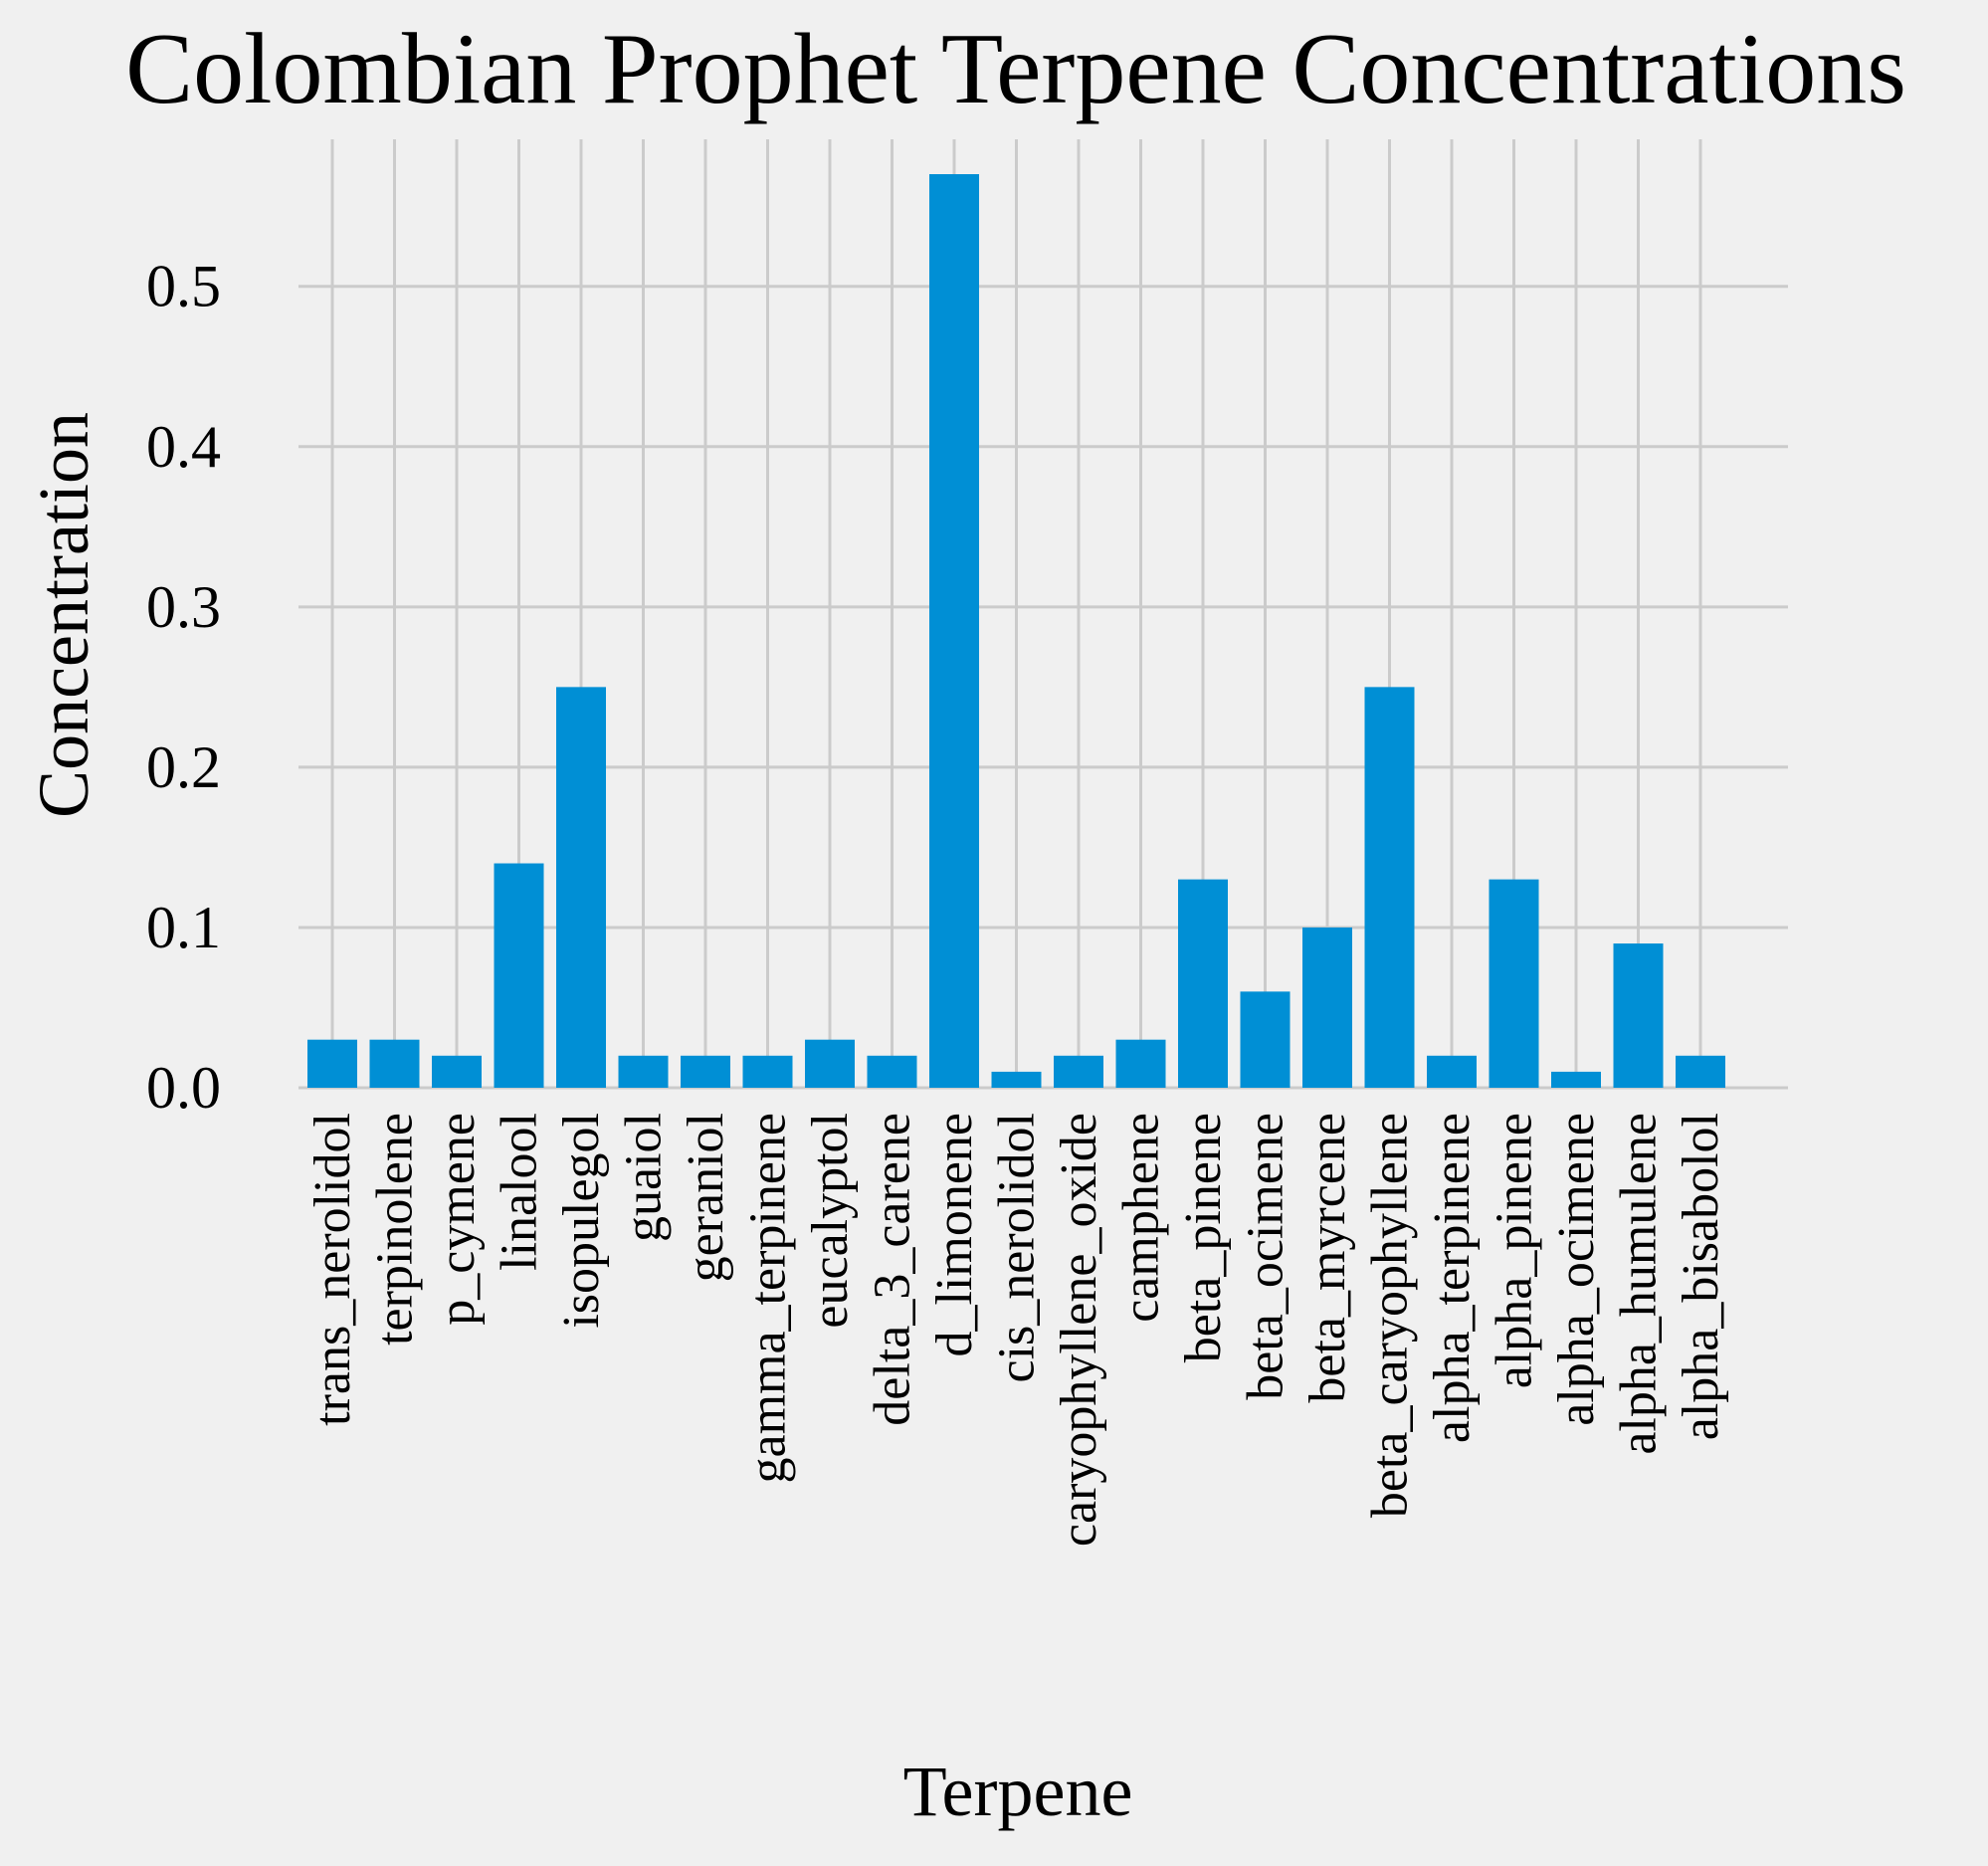  Describe the element at coordinates (333, 1269) in the screenshot. I see `x-tick-label: trans_nerolidol` at that location.